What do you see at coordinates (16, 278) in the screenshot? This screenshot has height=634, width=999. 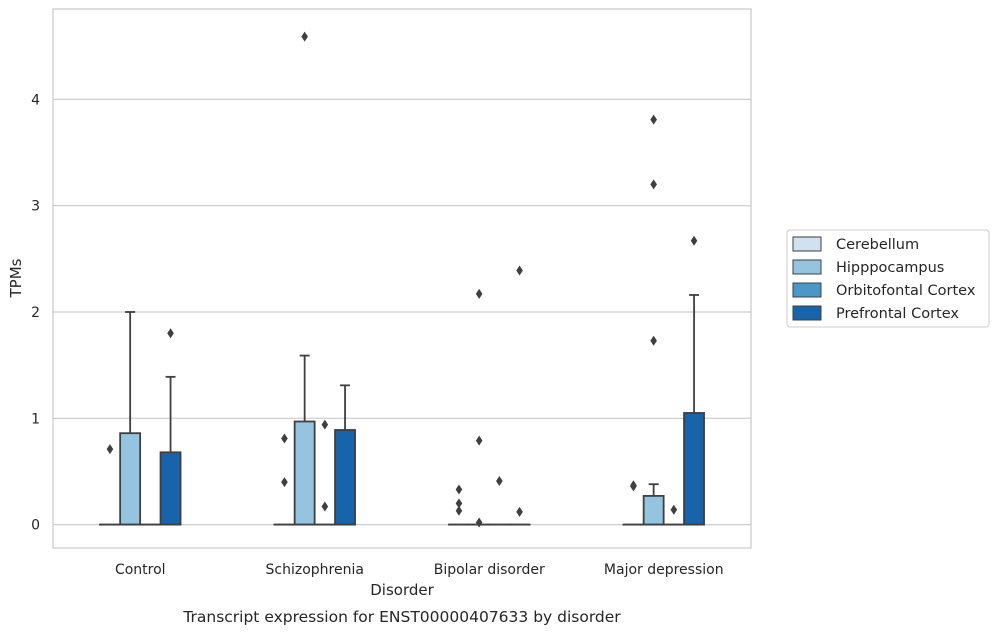 I see `y-axis-label: TPMs` at bounding box center [16, 278].